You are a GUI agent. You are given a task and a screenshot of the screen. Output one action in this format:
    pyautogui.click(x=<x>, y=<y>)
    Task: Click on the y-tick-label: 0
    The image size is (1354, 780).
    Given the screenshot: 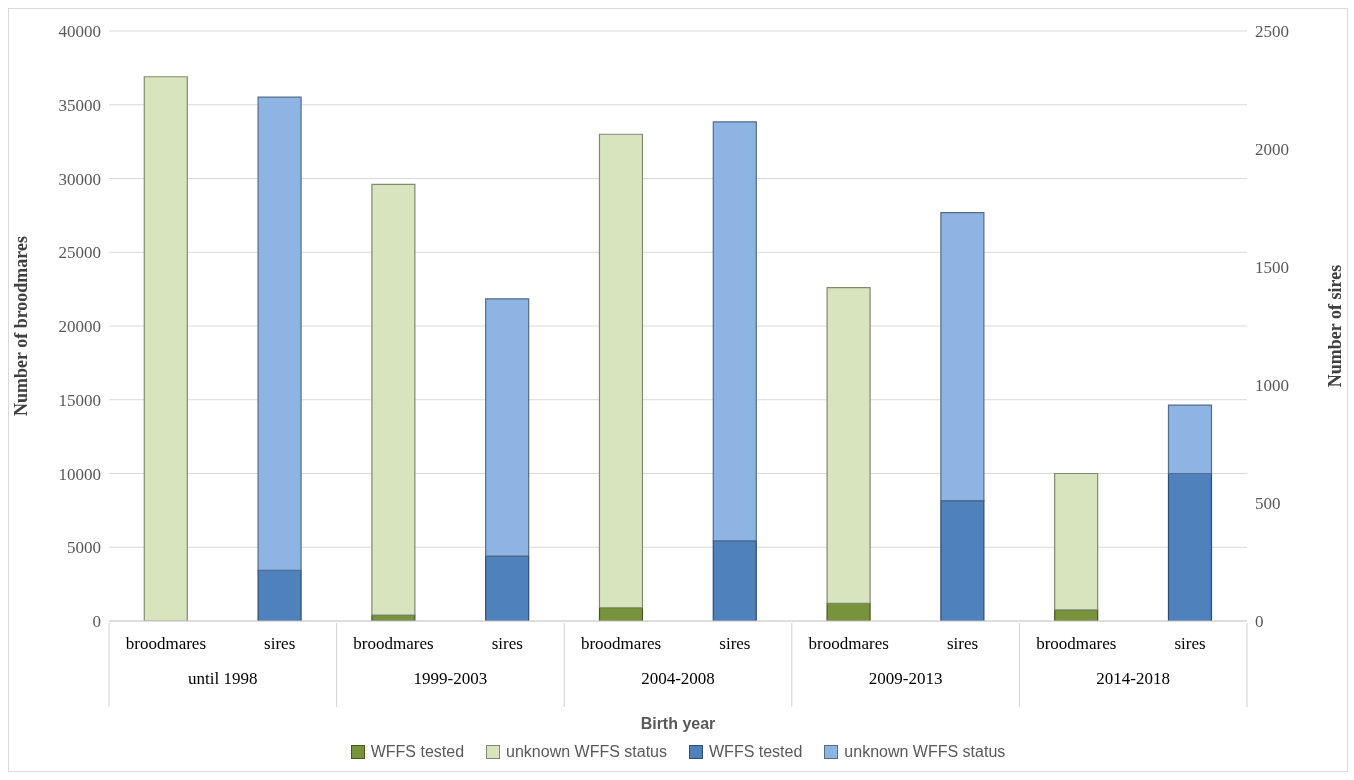 What is the action you would take?
    pyautogui.click(x=96, y=622)
    